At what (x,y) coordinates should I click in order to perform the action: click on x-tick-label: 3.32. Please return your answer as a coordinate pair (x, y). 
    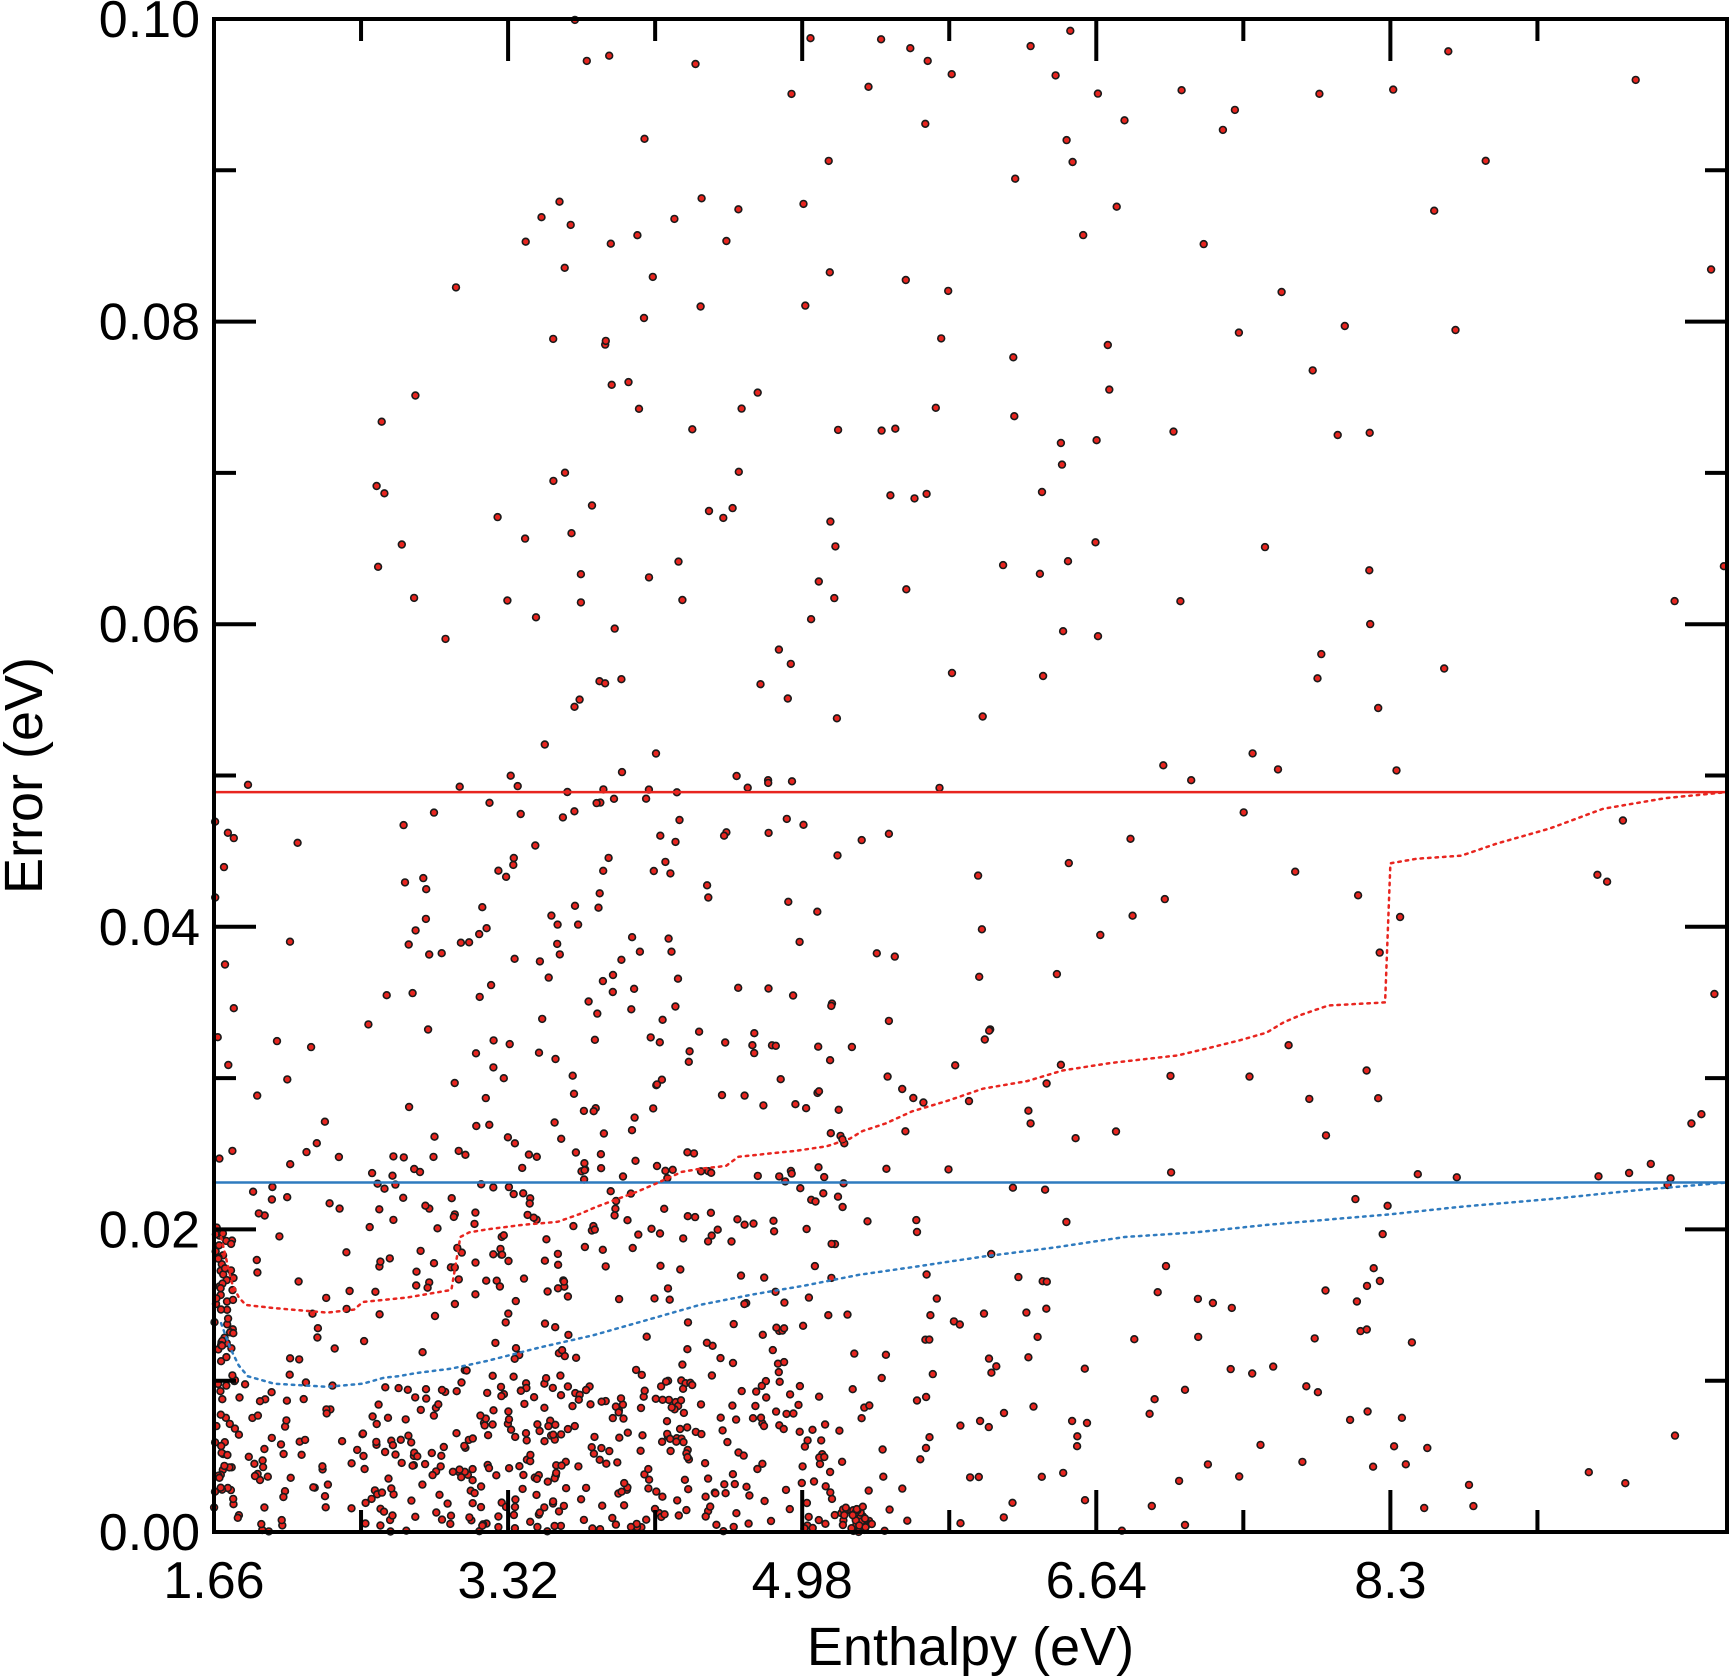
    Looking at the image, I should click on (507, 1581).